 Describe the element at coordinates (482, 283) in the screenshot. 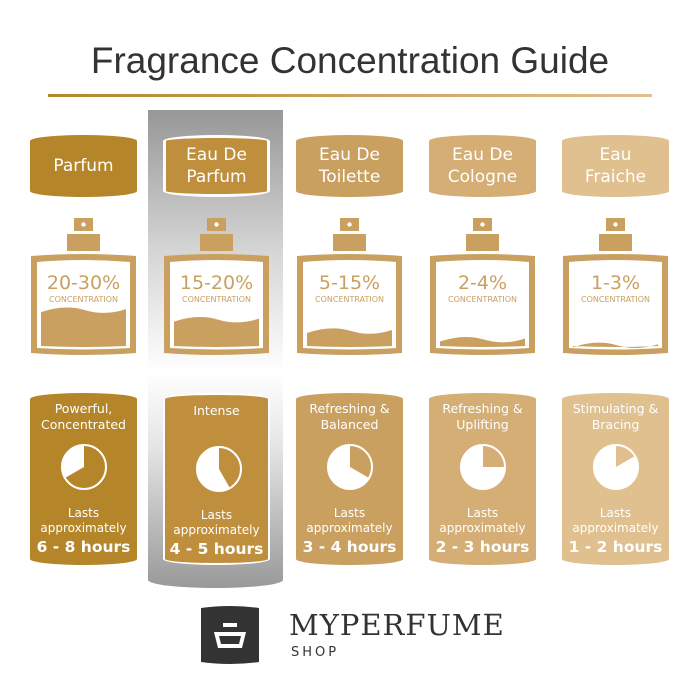

I see `concentration-value: 2-4%` at that location.